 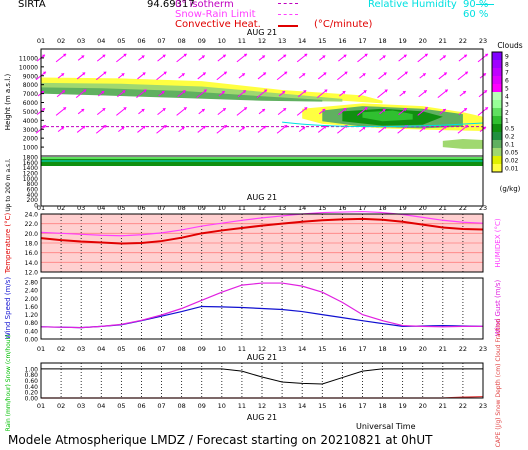 What do you see at coordinates (61, 349) in the screenshot?
I see `x-tick-wind-02: 02` at bounding box center [61, 349].